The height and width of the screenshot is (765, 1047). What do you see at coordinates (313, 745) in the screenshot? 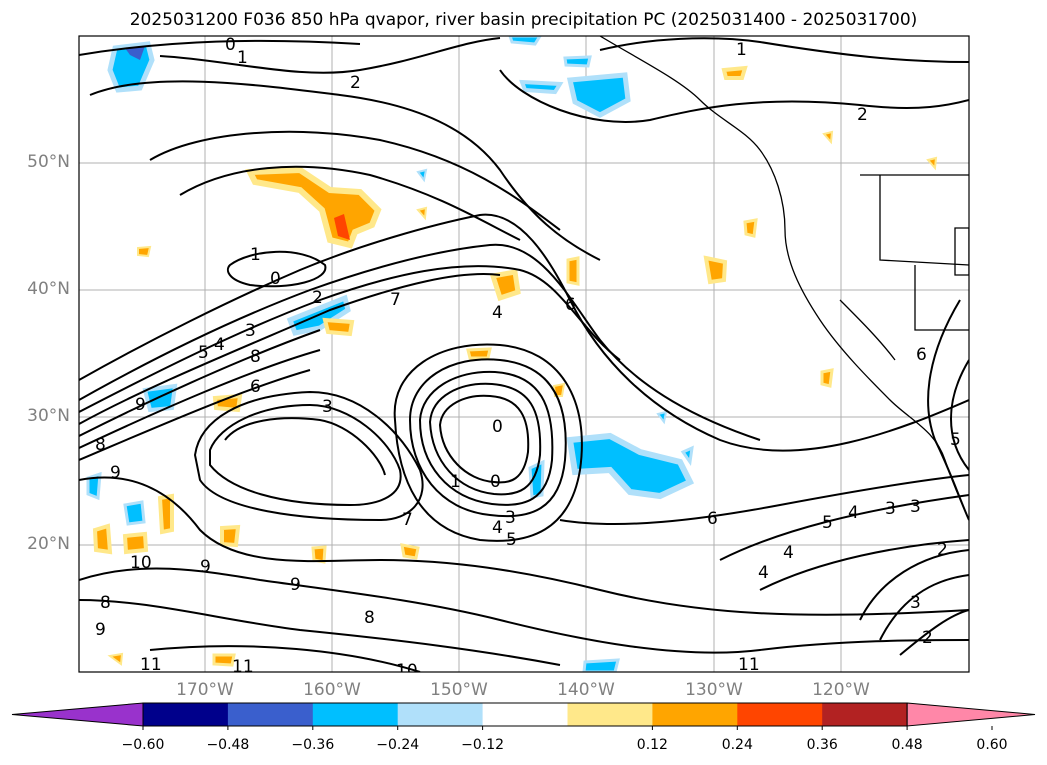
I see `colorbar-tick-label: −0.36` at bounding box center [313, 745].